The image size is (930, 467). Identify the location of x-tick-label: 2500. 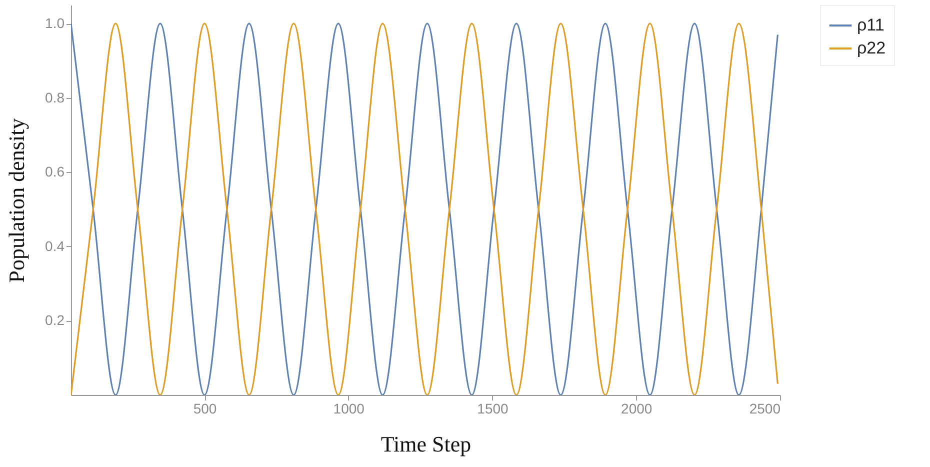
(765, 408).